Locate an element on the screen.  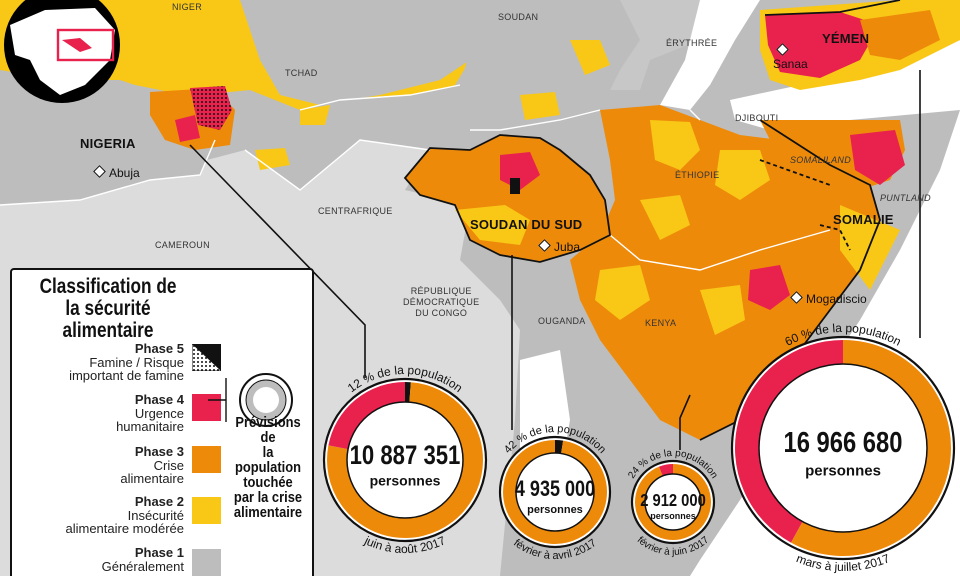
nigeria-phase5 is located at coordinates (211, 108).